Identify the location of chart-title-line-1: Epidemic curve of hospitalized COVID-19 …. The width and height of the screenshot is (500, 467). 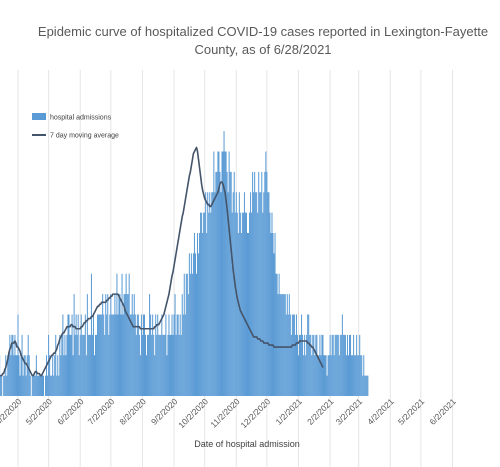
(263, 31).